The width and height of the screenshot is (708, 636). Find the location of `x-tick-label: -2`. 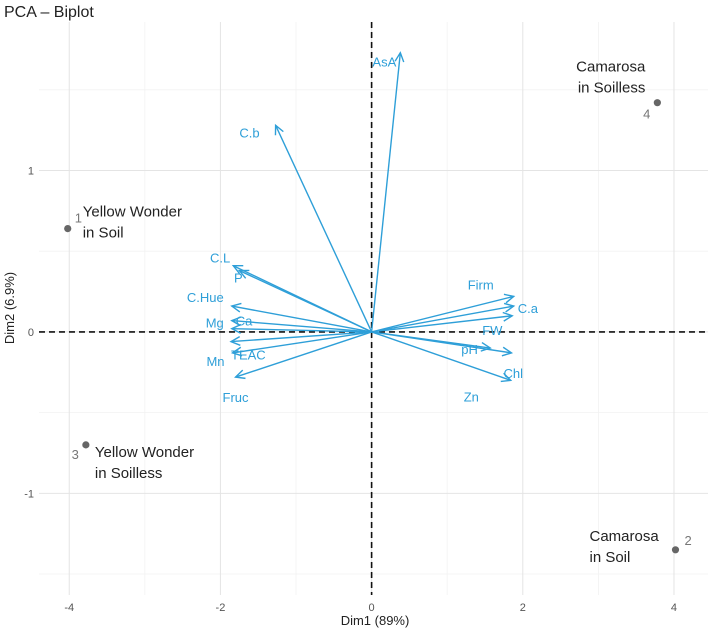

x-tick-label: -2 is located at coordinates (221, 608).